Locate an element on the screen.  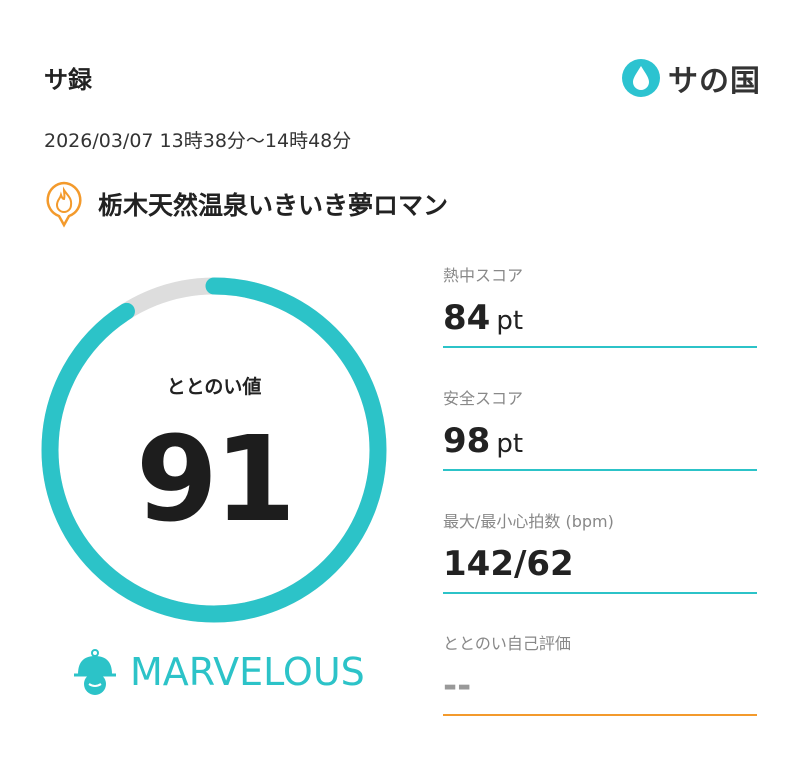
gauge-label: ととのい値 is located at coordinates (214, 387).